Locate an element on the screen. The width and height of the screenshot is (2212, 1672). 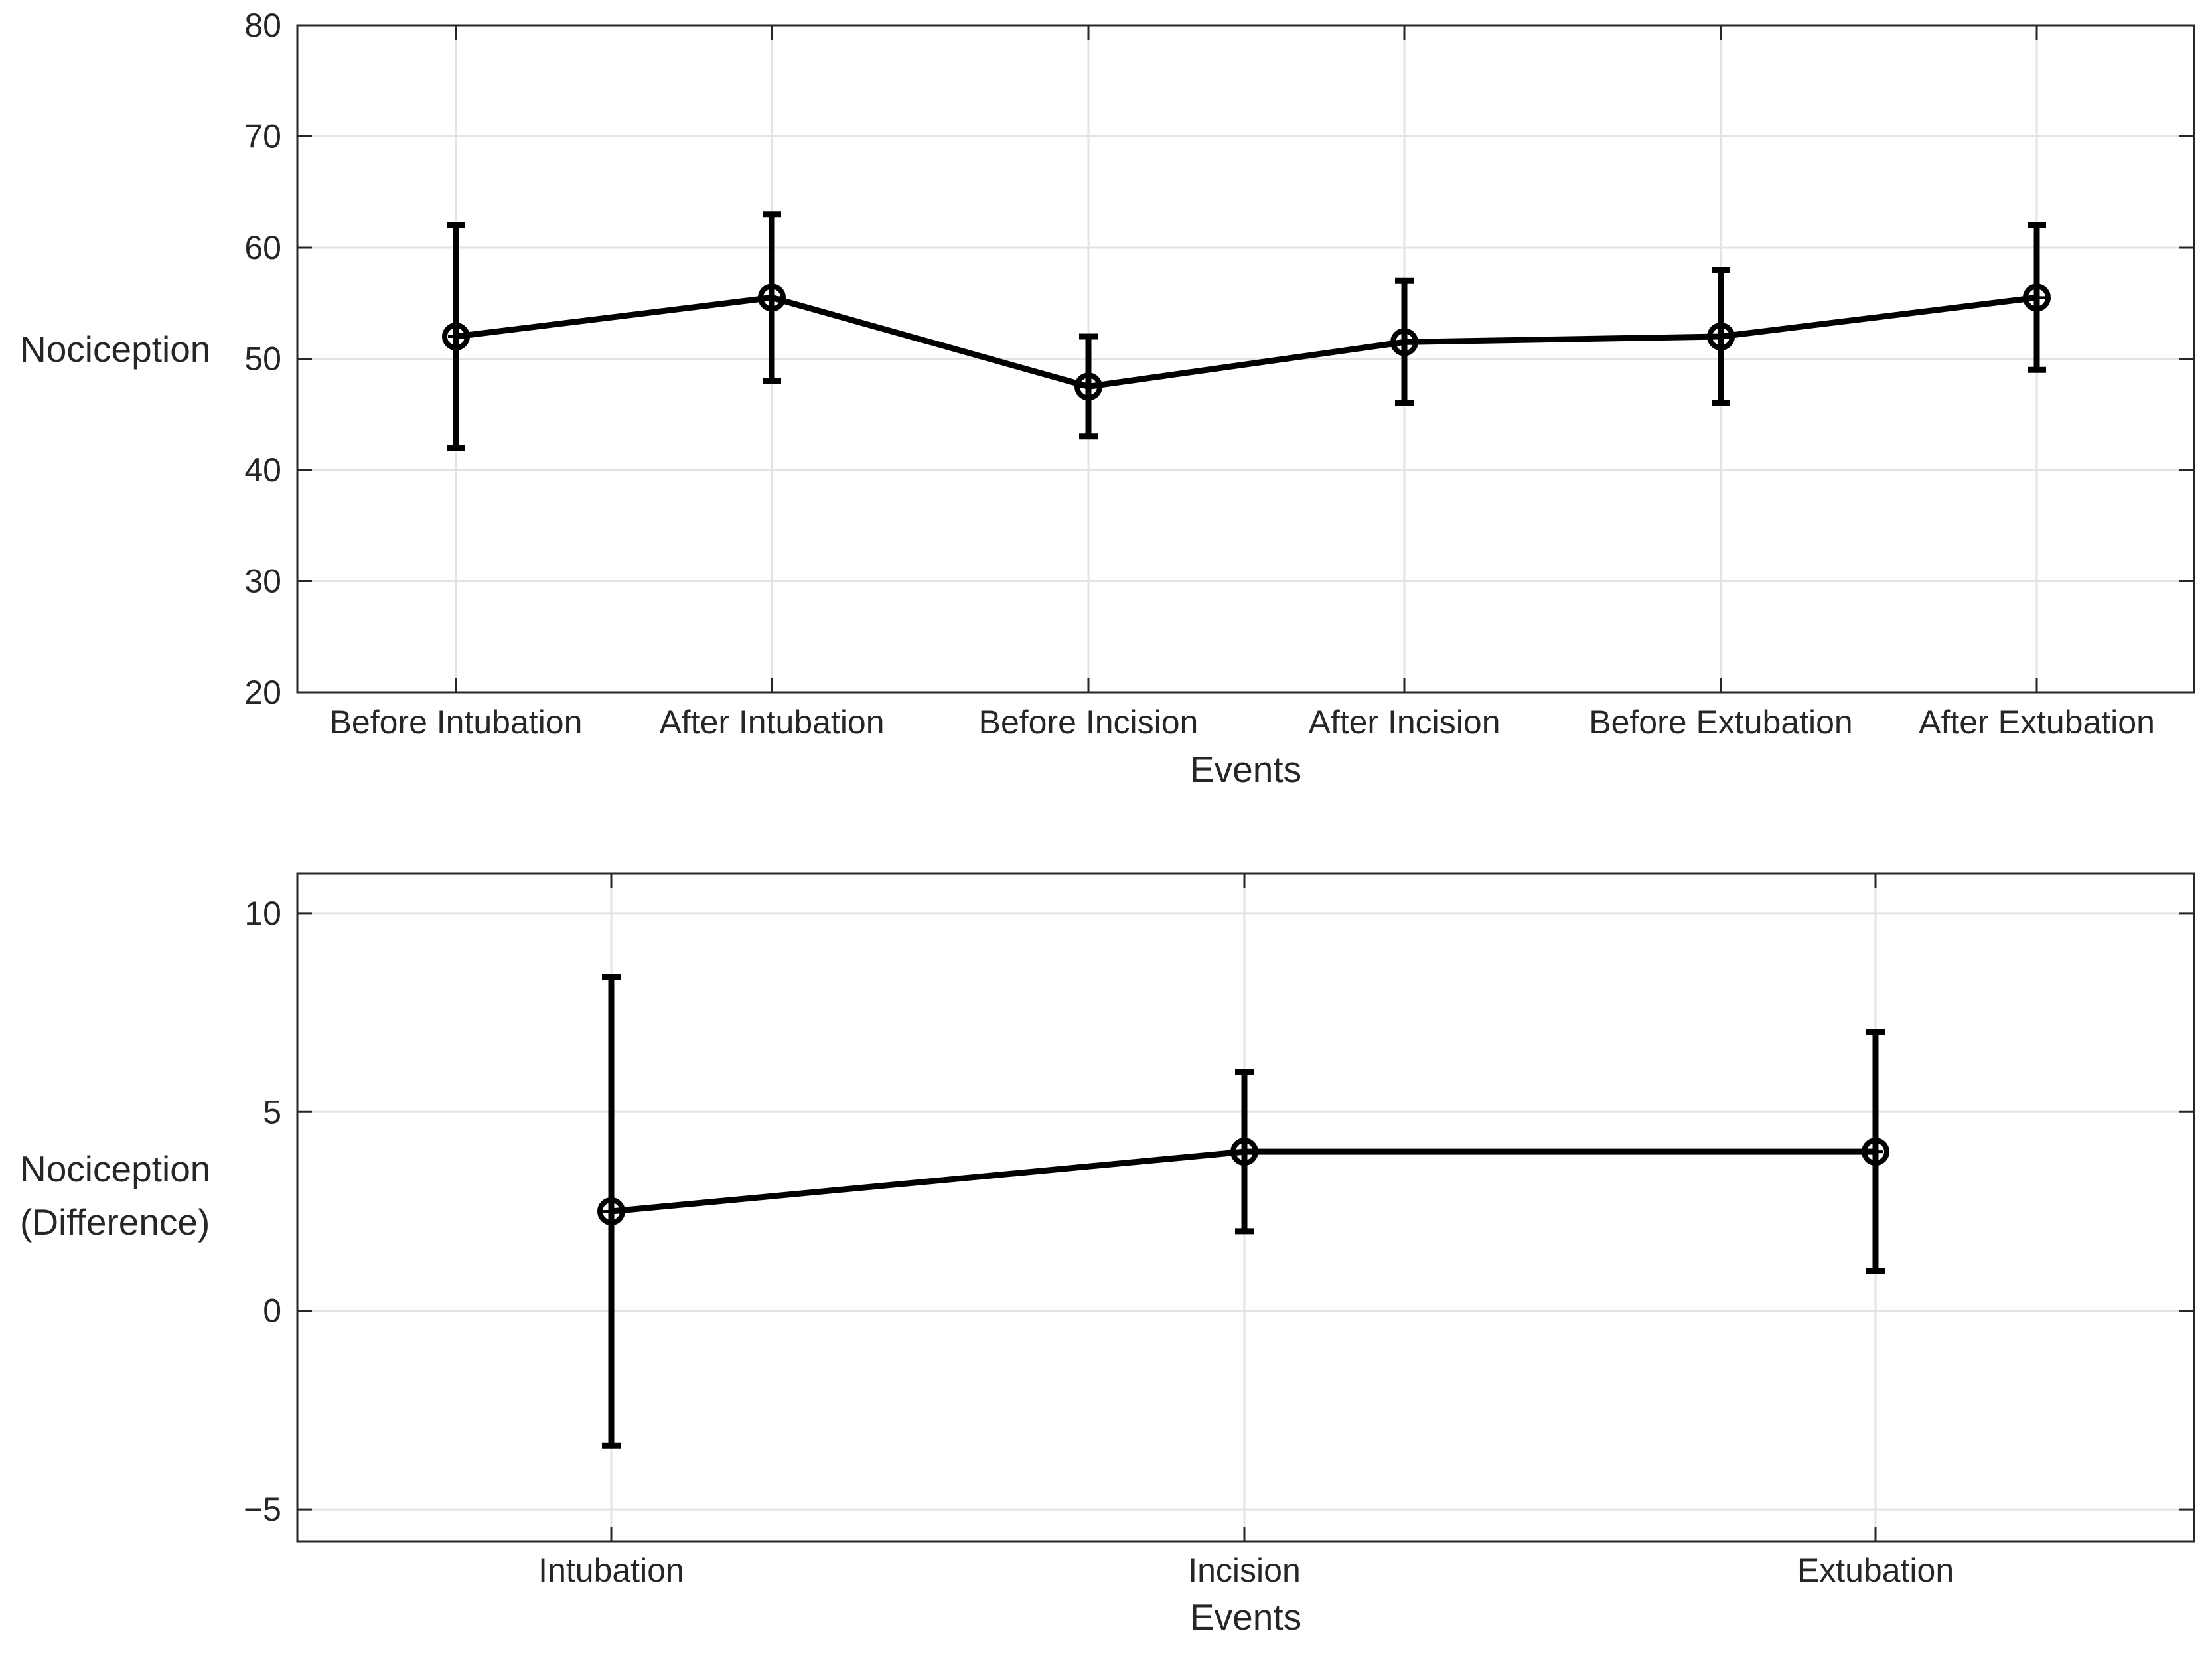
x-tick-label: Extubation is located at coordinates (1876, 1570).